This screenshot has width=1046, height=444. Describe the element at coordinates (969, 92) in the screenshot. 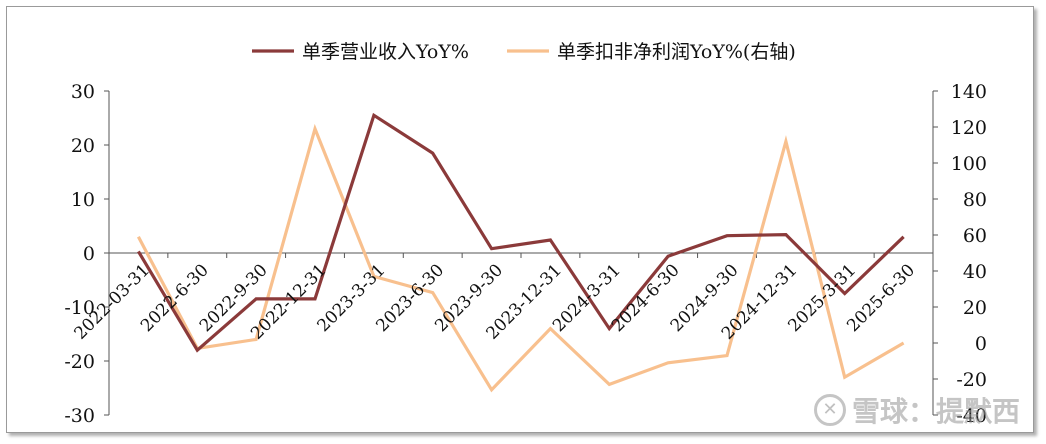

I see `right-tick-label: 140` at that location.